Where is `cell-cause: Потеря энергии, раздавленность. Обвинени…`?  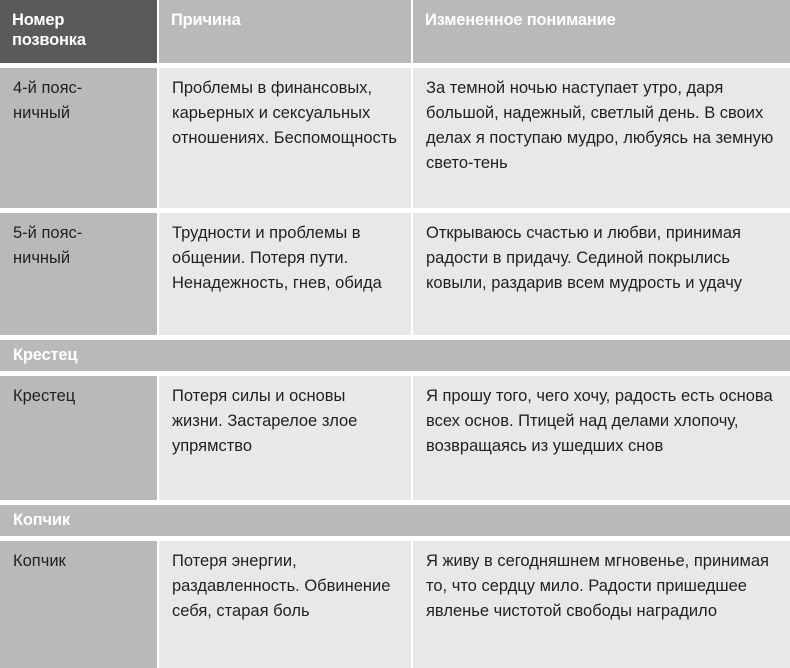
cell-cause: Потеря энергии, раздавленность. Обвинени… is located at coordinates (285, 604).